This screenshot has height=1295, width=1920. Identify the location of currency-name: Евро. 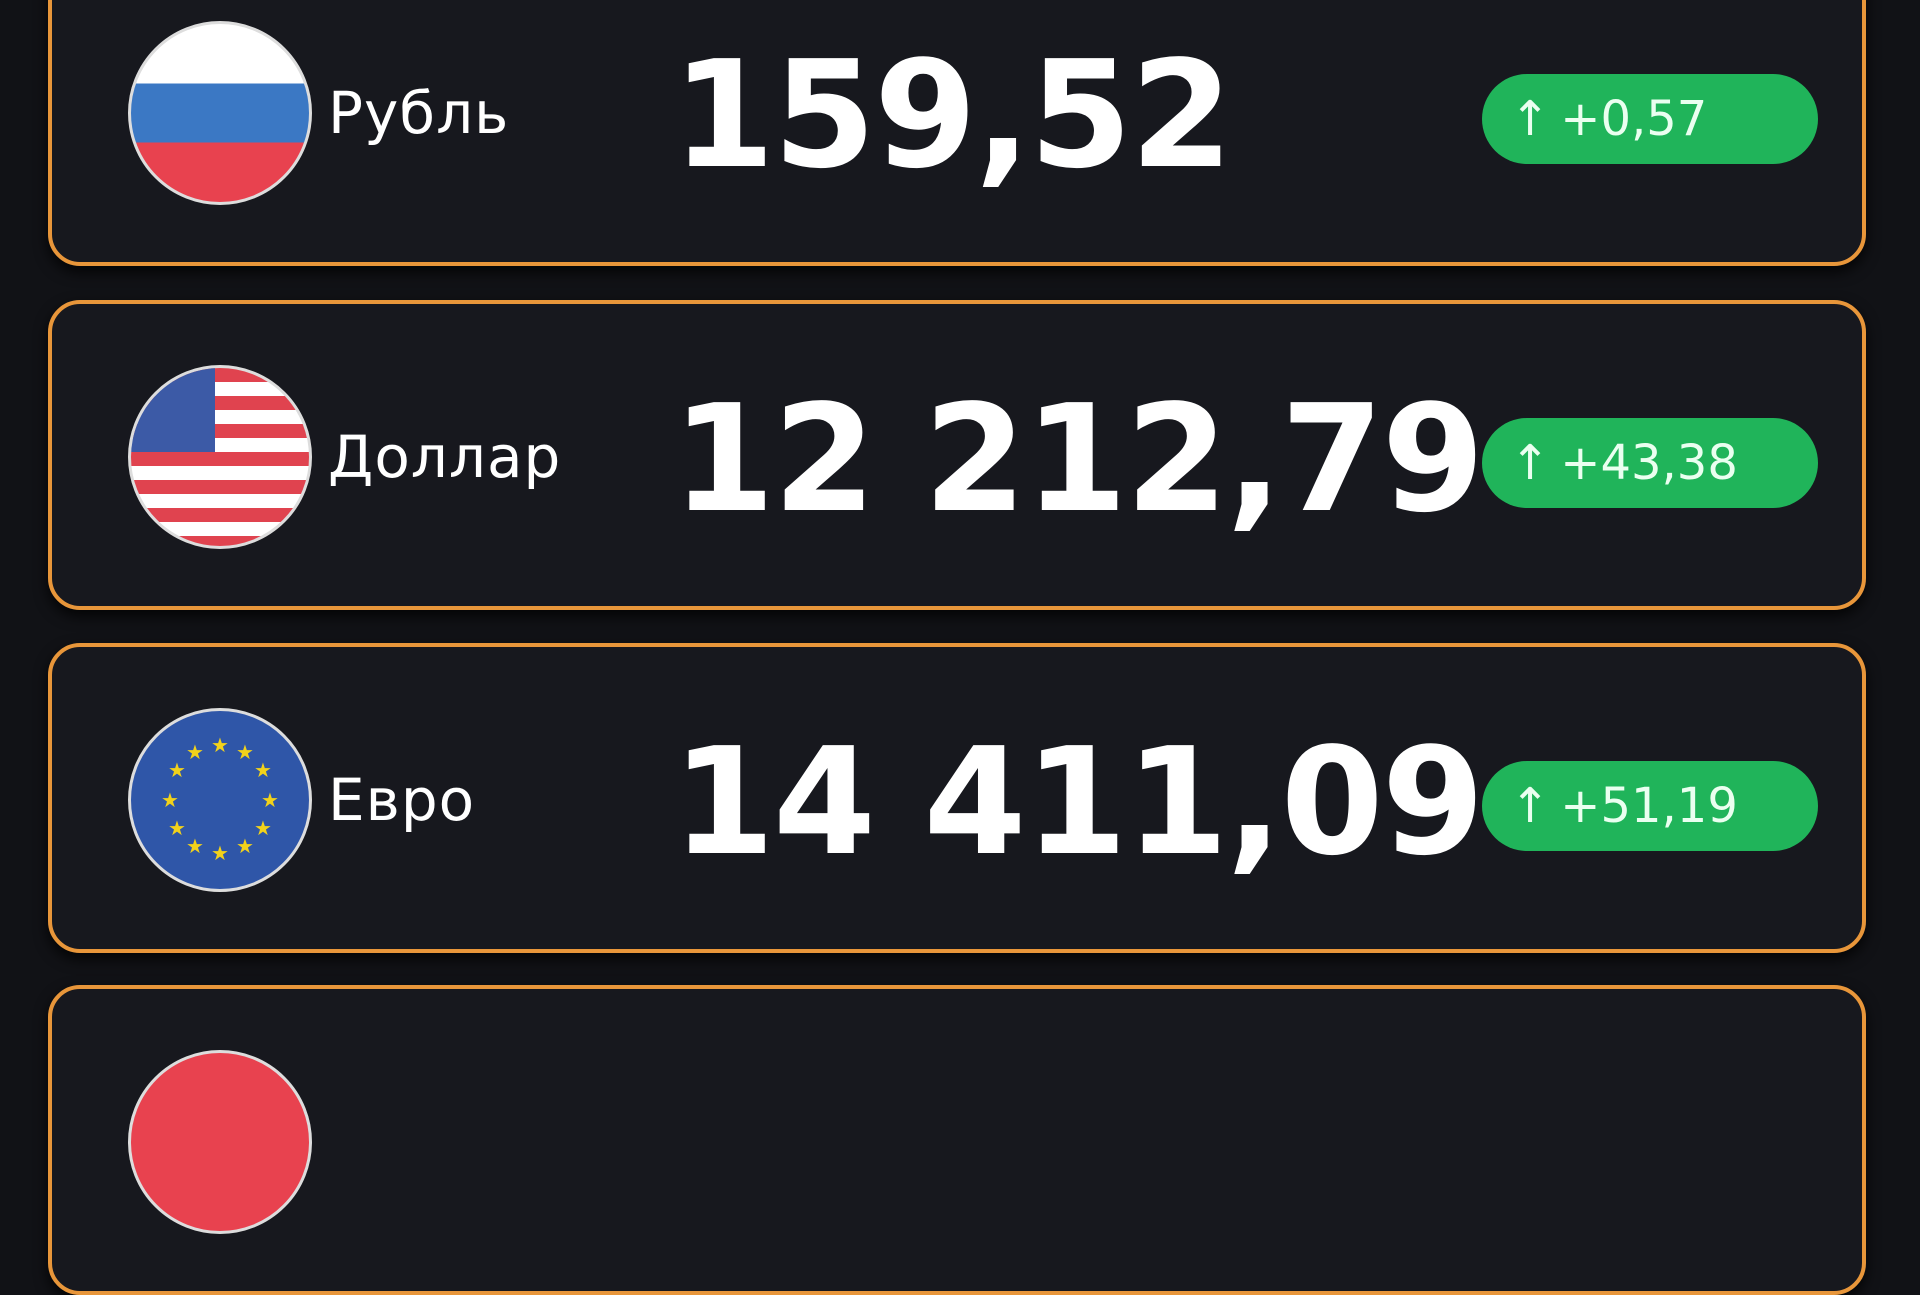
(402, 800).